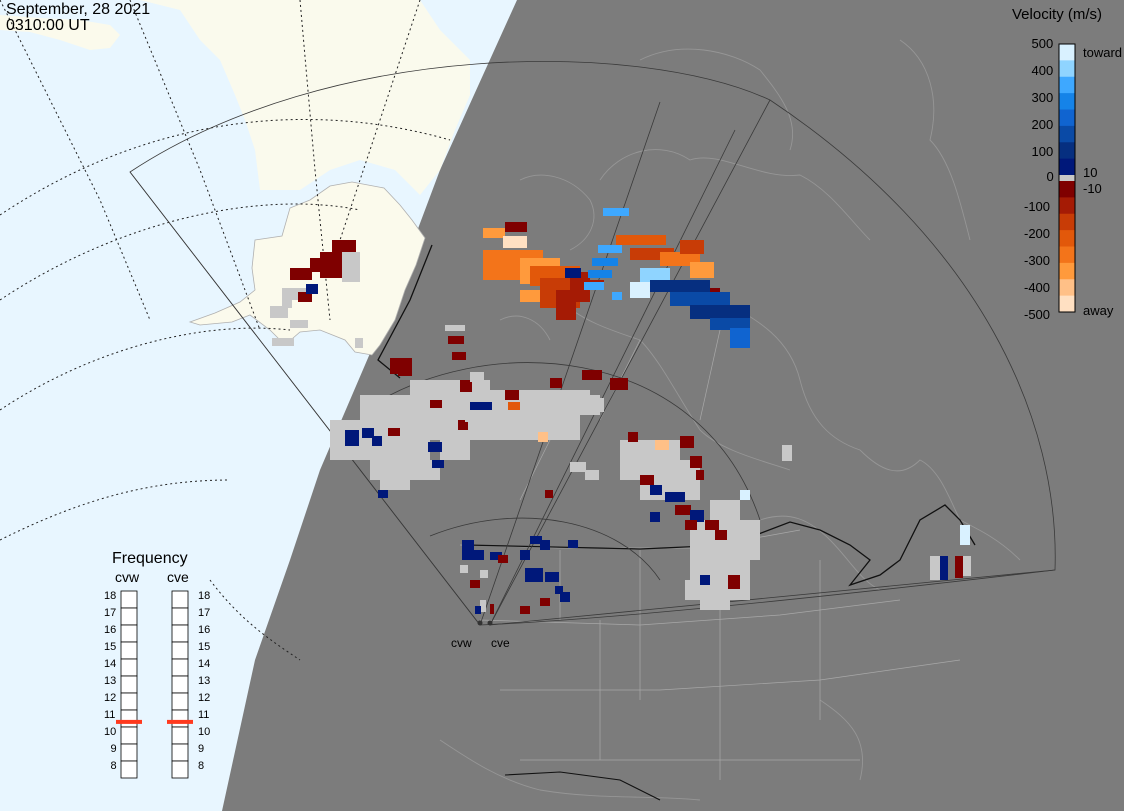  What do you see at coordinates (204, 647) in the screenshot?
I see `frequency-tick-right: 15` at bounding box center [204, 647].